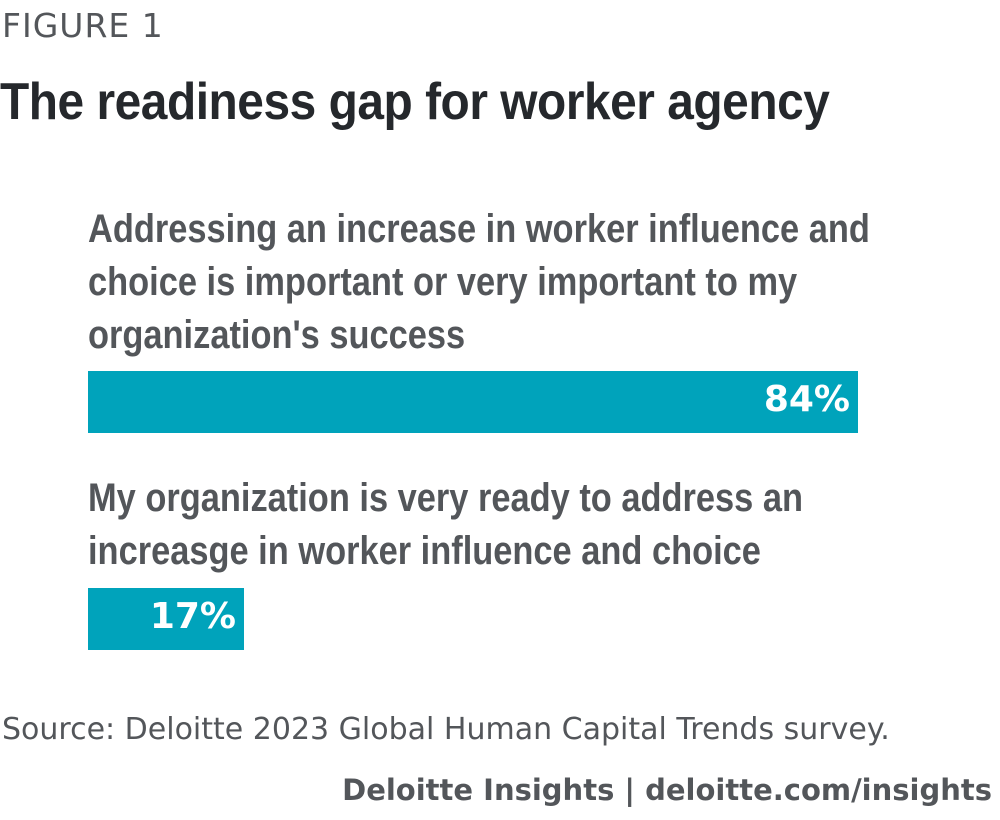 The width and height of the screenshot is (1000, 820). What do you see at coordinates (277, 335) in the screenshot?
I see `bar-category-label-line: organization's success` at bounding box center [277, 335].